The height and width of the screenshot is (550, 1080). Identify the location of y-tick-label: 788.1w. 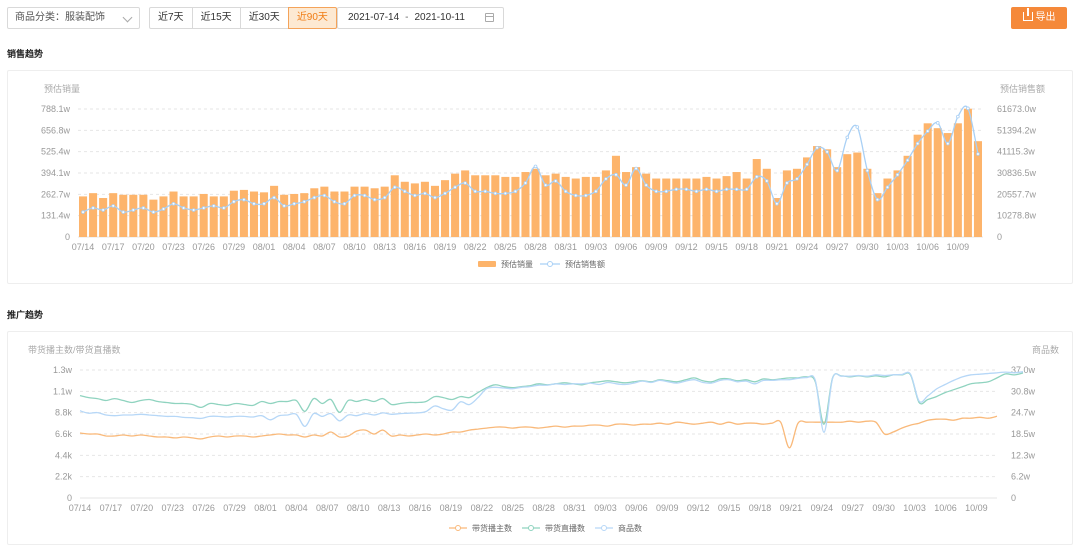
(56, 109).